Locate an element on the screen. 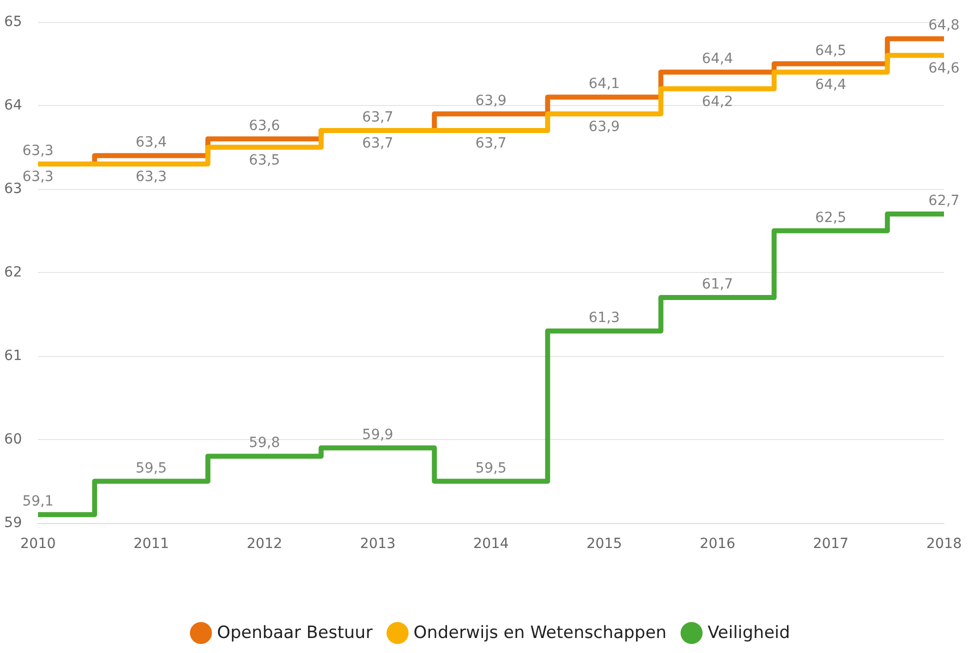 This screenshot has width=980, height=653. data-label: 59,1 is located at coordinates (38, 502).